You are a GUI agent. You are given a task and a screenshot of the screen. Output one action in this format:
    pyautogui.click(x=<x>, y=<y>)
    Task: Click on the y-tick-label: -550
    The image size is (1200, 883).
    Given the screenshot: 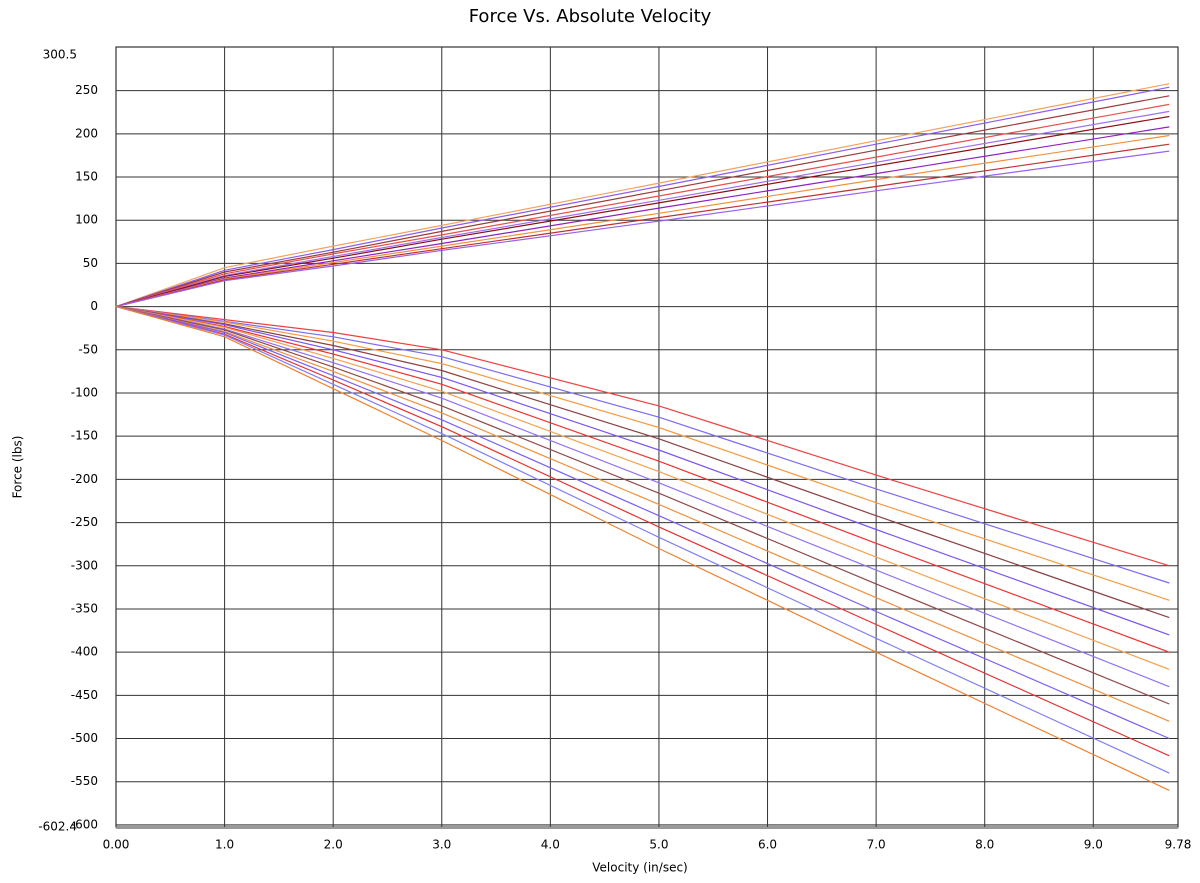 What is the action you would take?
    pyautogui.click(x=84, y=781)
    